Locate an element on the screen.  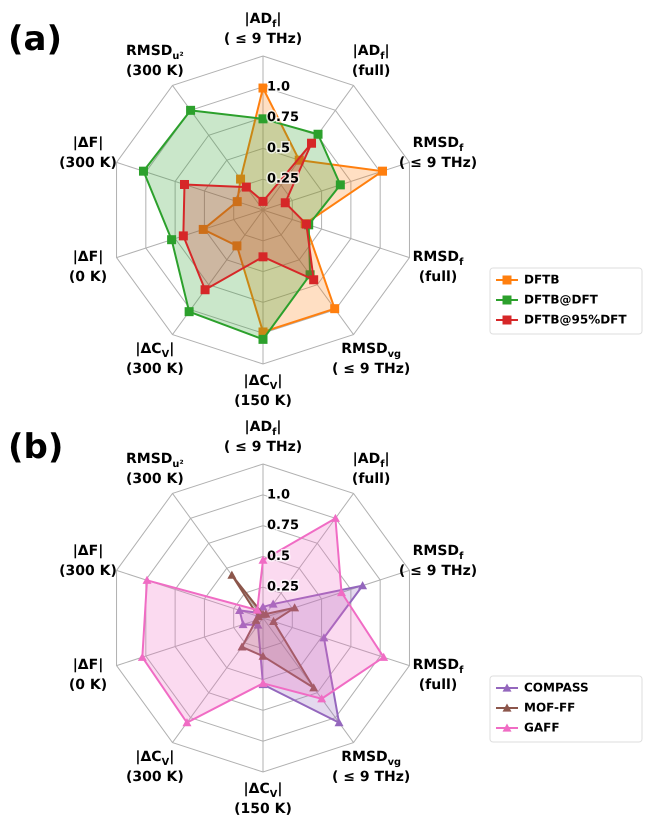
chart-title: (a) is located at coordinates (35, 39).